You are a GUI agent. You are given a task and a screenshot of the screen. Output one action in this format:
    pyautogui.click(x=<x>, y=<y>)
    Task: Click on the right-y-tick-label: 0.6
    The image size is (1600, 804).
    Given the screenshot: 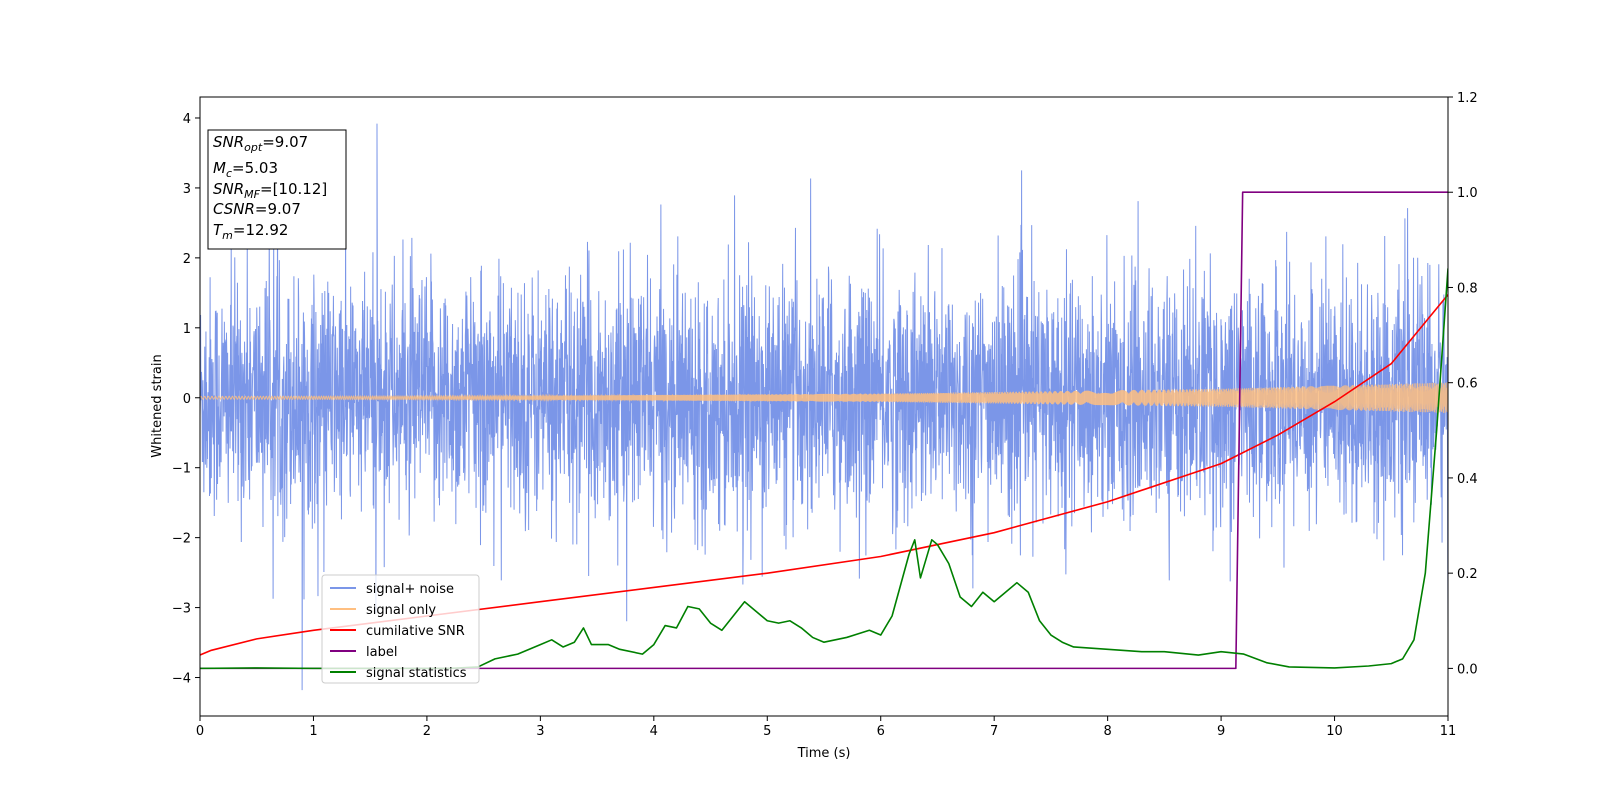 What is the action you would take?
    pyautogui.click(x=1467, y=384)
    